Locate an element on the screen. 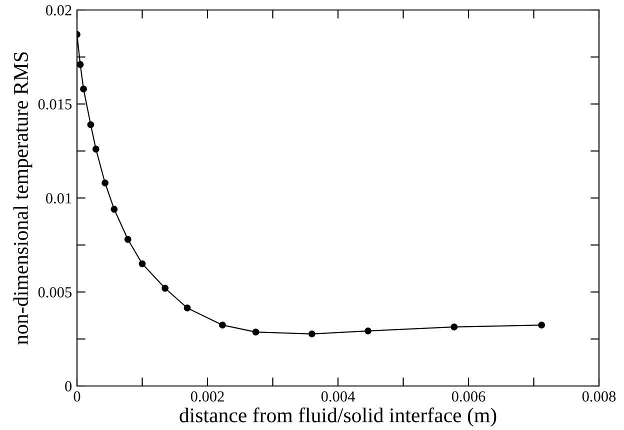 The image size is (624, 430). y-axis-title: non-dimensional temperature RMS is located at coordinates (22, 198).